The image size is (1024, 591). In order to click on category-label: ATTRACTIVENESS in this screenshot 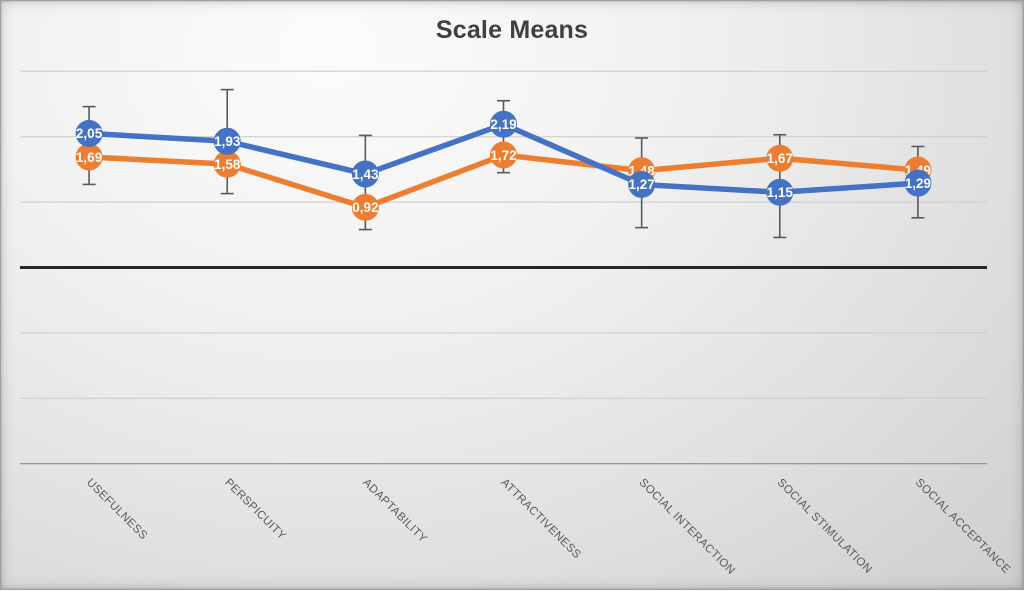, I will do `click(540, 519)`.